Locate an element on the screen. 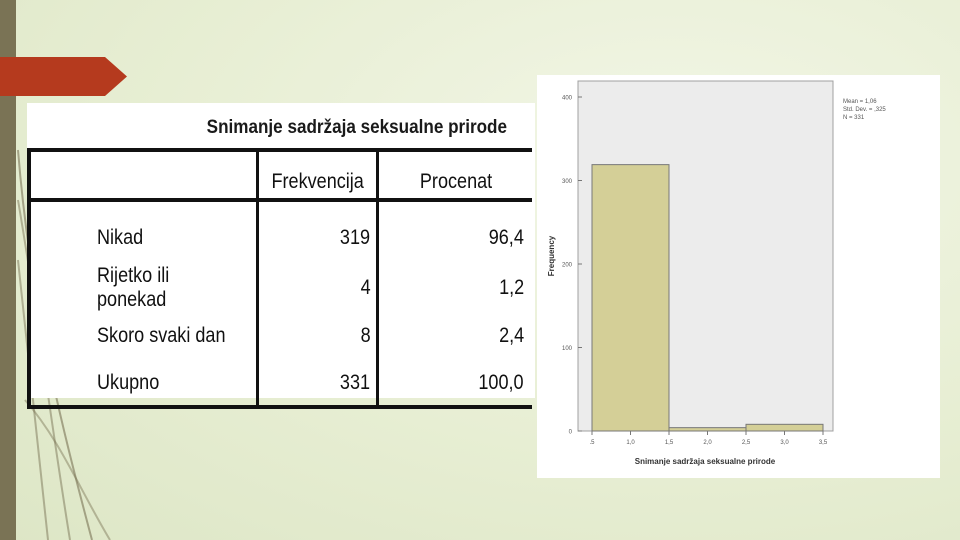  statistic-line: N = 331 is located at coordinates (854, 118).